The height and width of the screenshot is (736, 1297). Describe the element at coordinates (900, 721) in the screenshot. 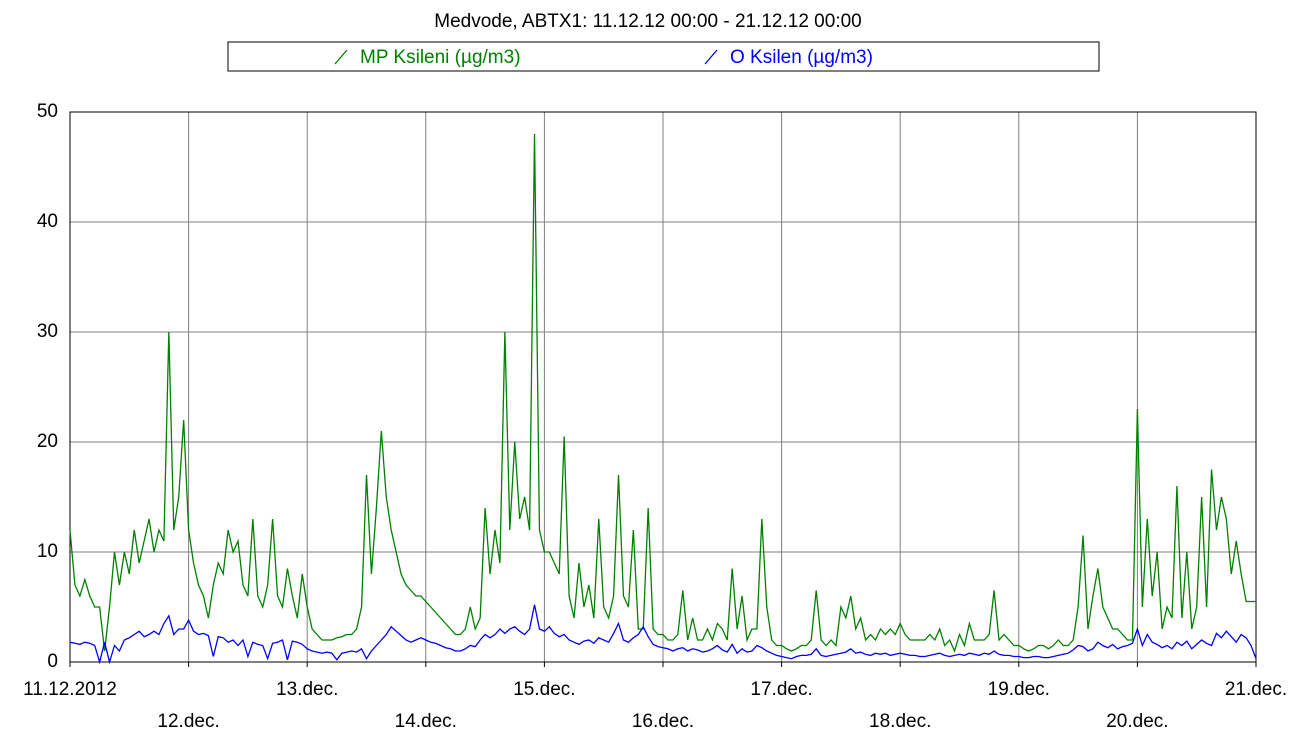

I see `x-tick-label: 18.dec.` at that location.